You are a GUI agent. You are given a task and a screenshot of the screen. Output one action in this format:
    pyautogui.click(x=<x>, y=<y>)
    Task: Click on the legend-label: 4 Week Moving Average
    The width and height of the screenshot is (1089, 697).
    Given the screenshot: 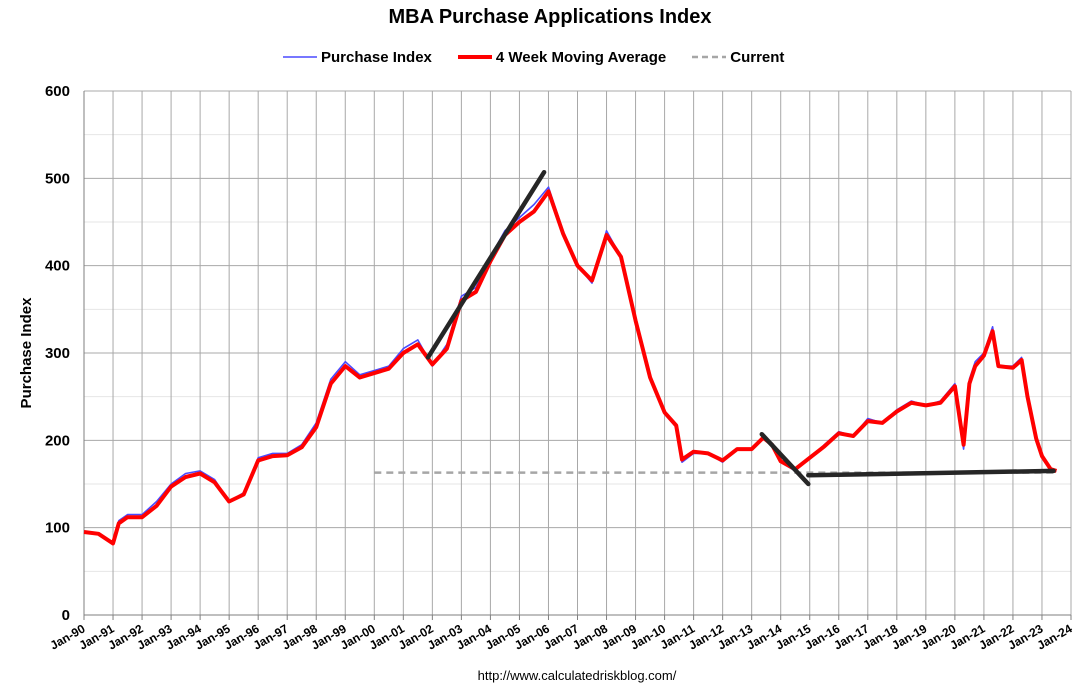 What is the action you would take?
    pyautogui.click(x=581, y=57)
    